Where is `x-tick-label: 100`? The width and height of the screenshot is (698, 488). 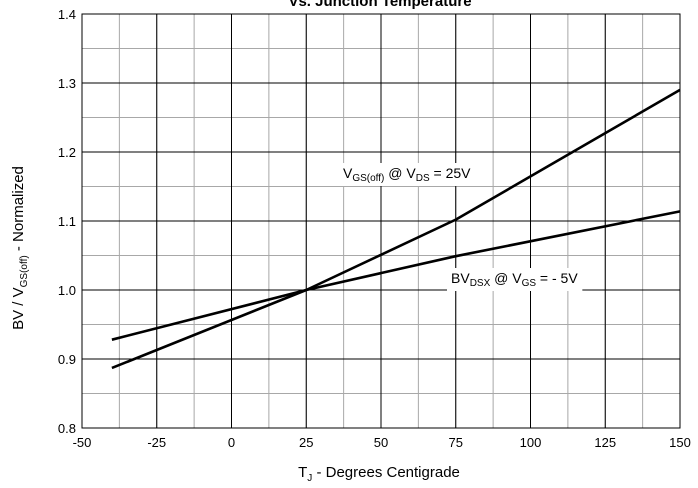 x-tick-label: 100 is located at coordinates (531, 442).